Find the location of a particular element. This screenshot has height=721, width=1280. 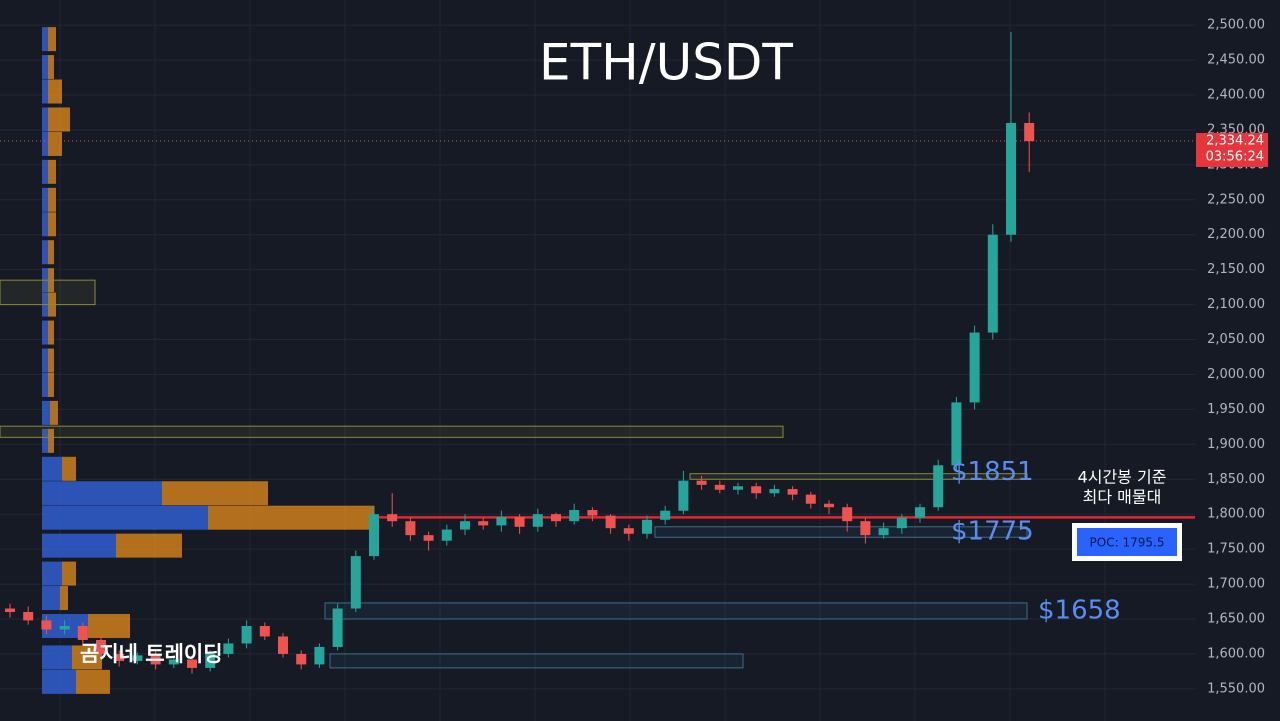

y-tick-label: 1,850.00 is located at coordinates (1236, 479).